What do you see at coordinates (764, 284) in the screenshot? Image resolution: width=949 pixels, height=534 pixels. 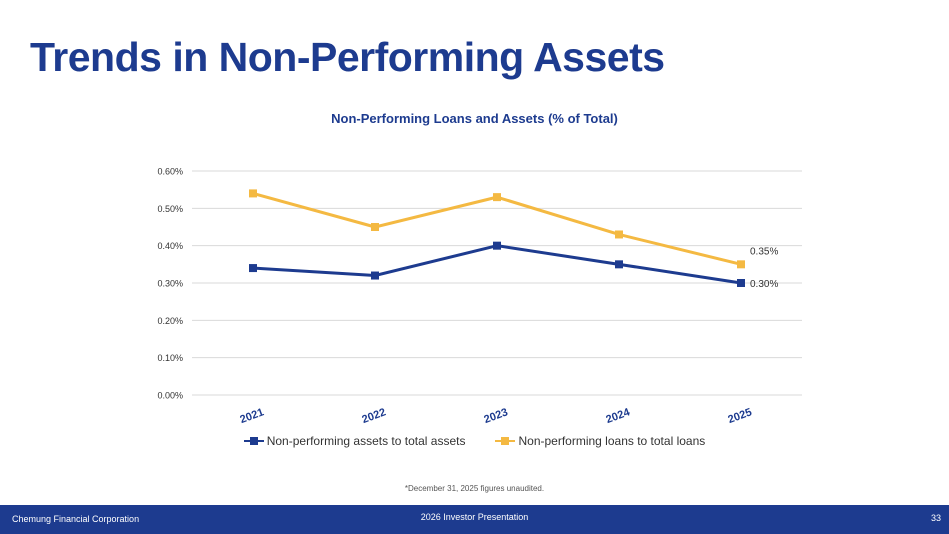 I see `data-label-0: 0.30%` at bounding box center [764, 284].